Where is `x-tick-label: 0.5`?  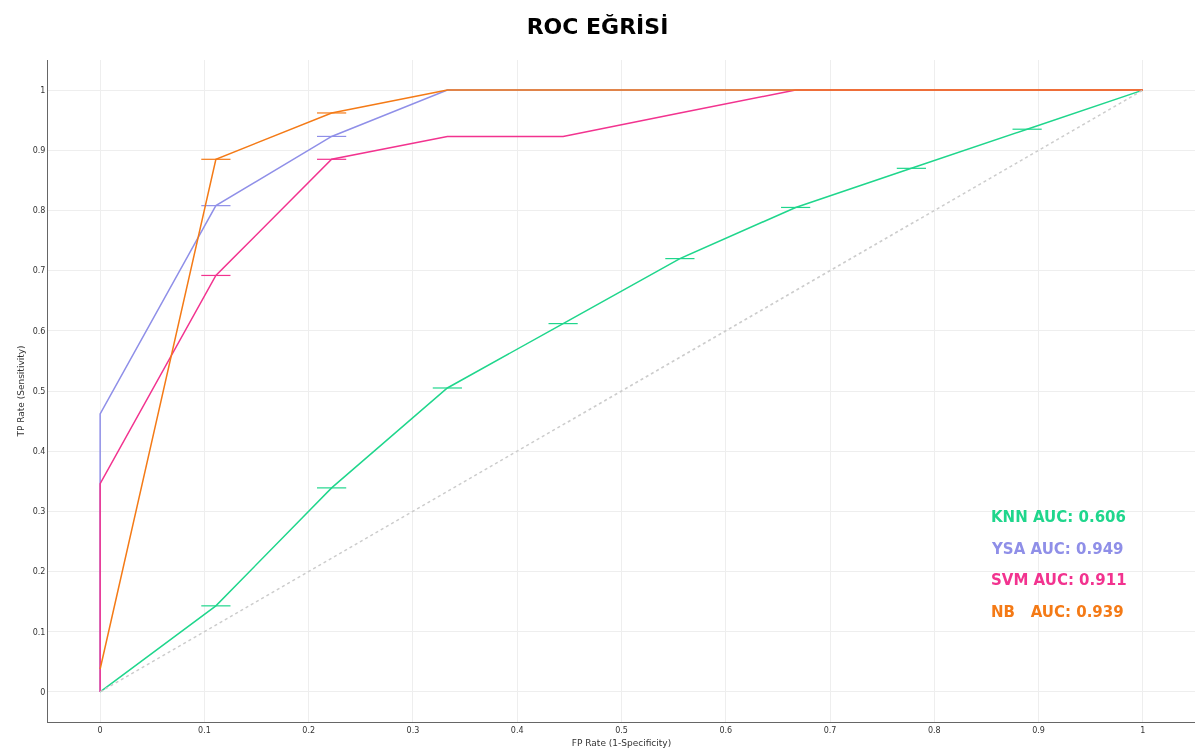 x-tick-label: 0.5 is located at coordinates (621, 730).